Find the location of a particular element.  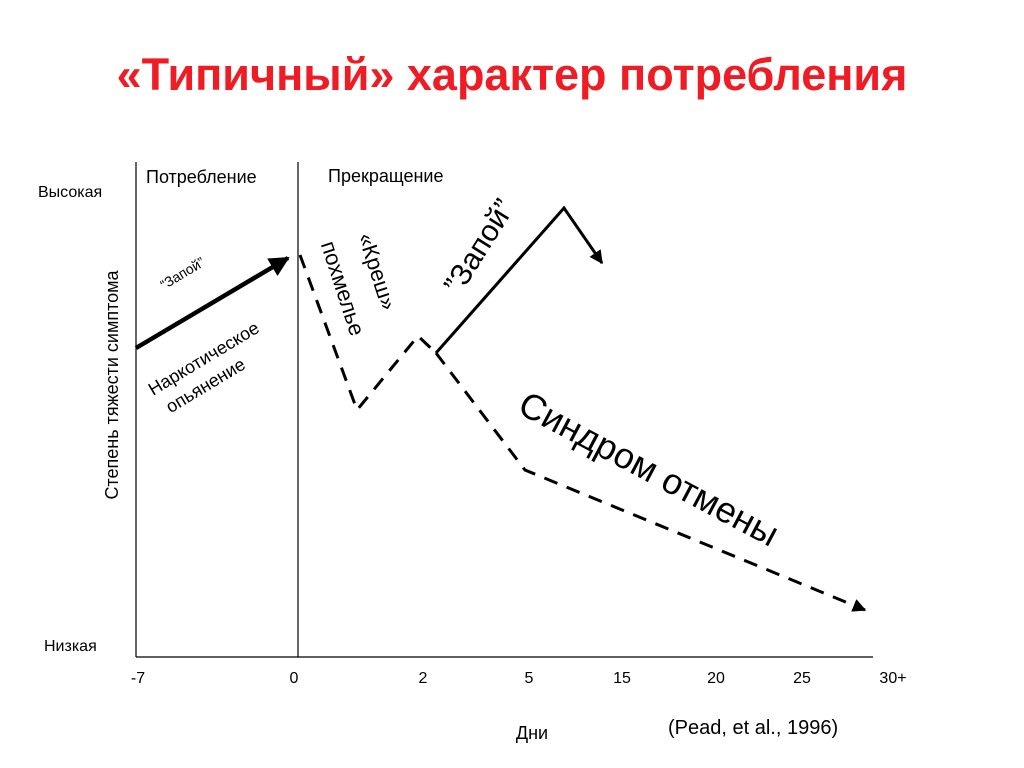

y-axis-high-label: Высокая is located at coordinates (70, 192).